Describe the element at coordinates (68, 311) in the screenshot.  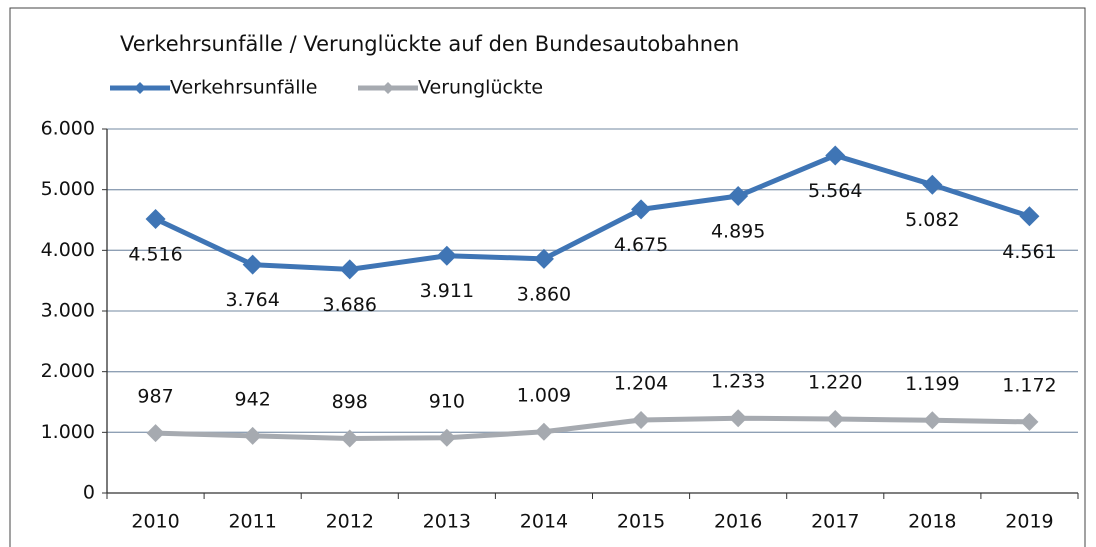
I see `y-tick-label: 3.000` at that location.